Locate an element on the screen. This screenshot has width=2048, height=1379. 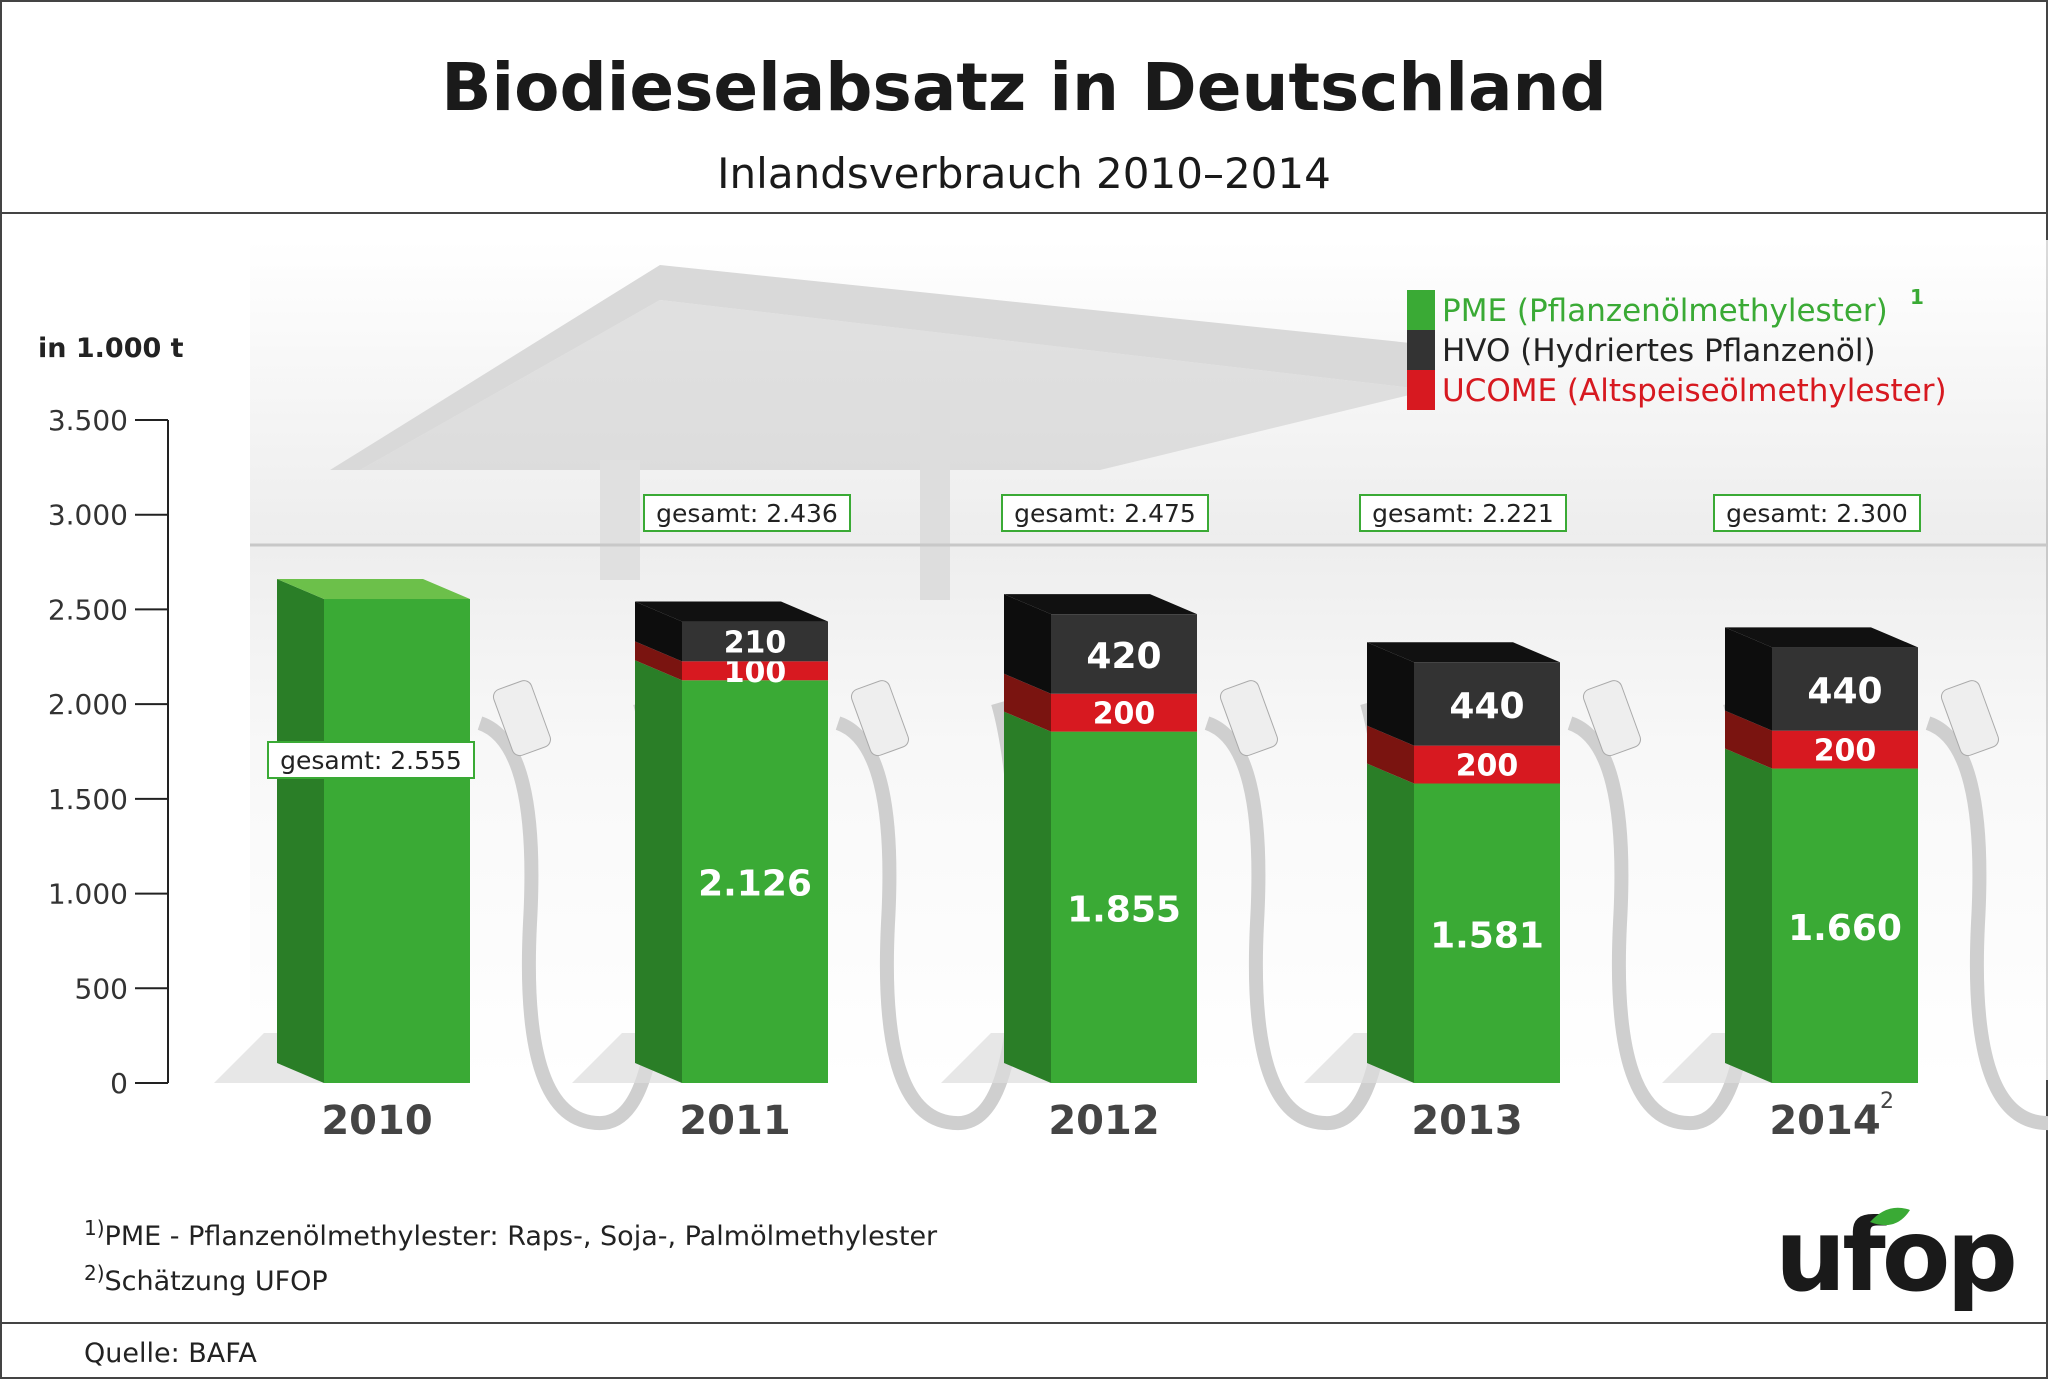
y-tick-label: 500 is located at coordinates (101, 988).